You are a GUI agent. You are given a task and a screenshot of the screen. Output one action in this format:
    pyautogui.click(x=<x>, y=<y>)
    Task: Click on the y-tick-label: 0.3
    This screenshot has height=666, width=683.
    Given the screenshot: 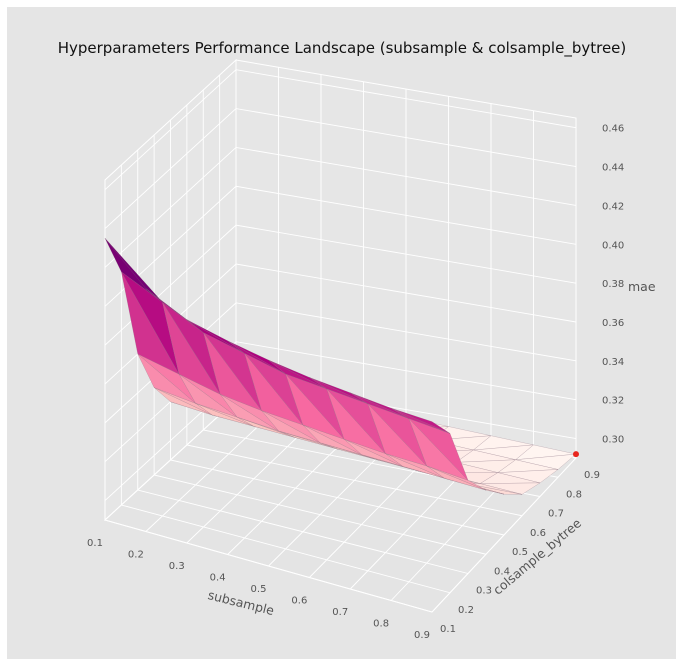 What is the action you would take?
    pyautogui.click(x=484, y=591)
    